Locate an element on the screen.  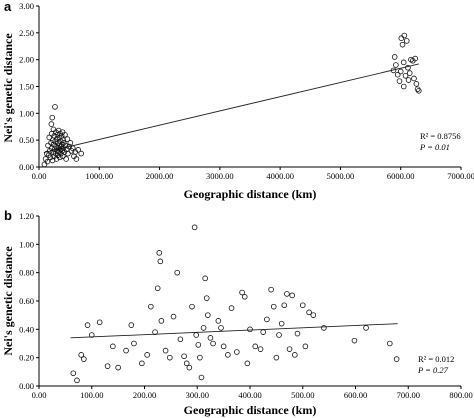
x-tick-label: 300.00 is located at coordinates (197, 395).